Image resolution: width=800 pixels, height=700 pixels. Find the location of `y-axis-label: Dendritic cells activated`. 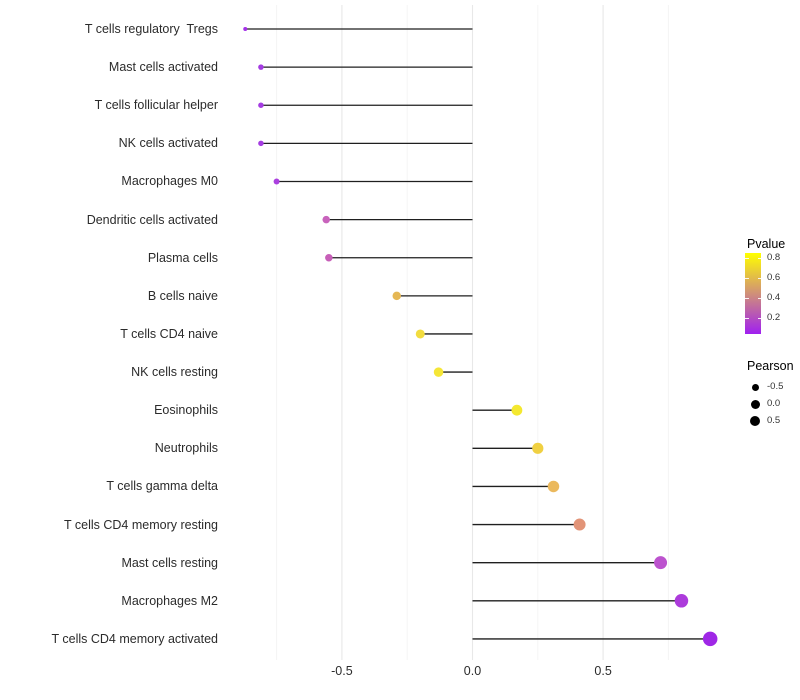

y-axis-label: Dendritic cells activated is located at coordinates (152, 219).